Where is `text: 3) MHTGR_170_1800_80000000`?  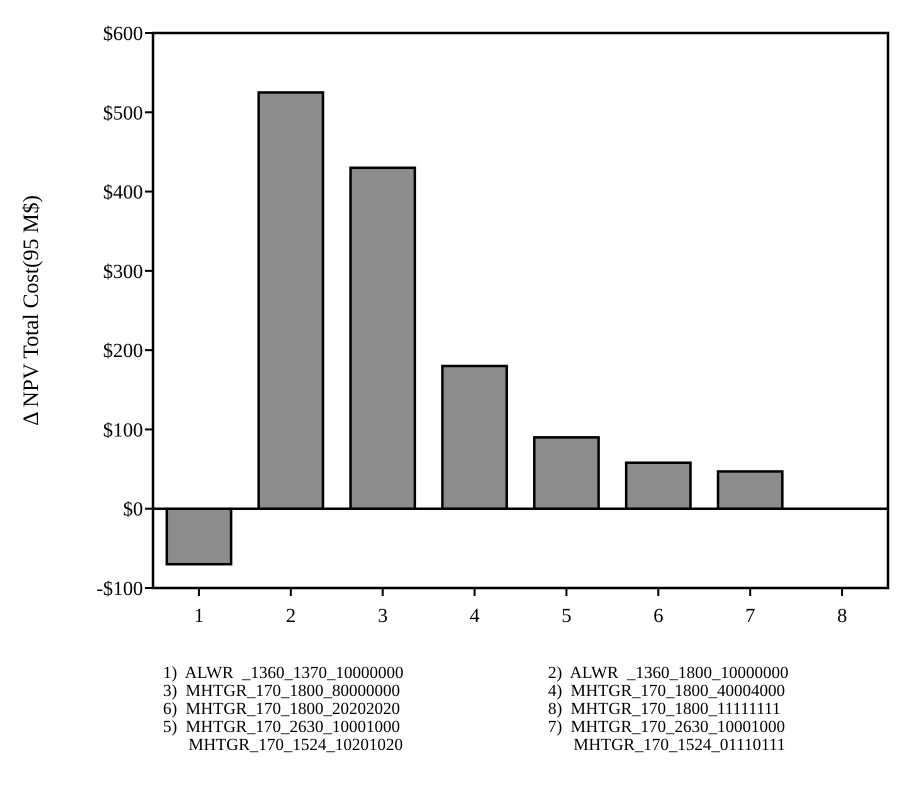
text: 3) MHTGR_170_1800_80000000 is located at coordinates (281, 690).